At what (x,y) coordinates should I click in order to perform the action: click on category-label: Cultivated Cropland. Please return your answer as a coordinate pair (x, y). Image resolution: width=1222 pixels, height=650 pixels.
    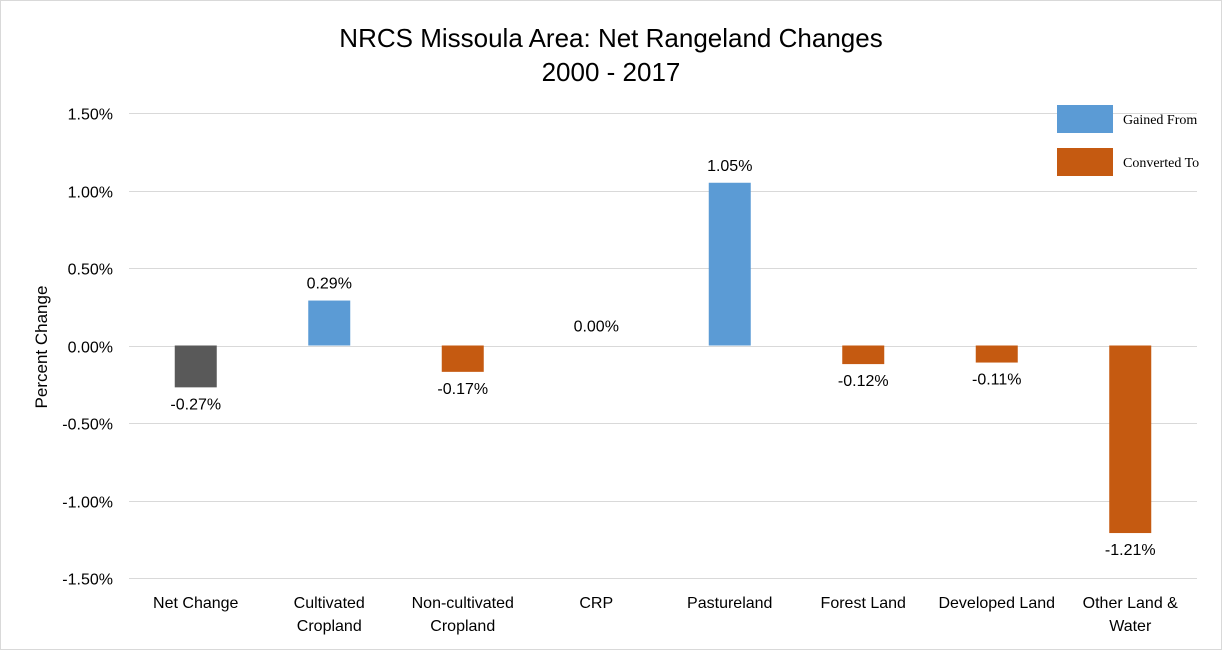
    Looking at the image, I should click on (329, 615).